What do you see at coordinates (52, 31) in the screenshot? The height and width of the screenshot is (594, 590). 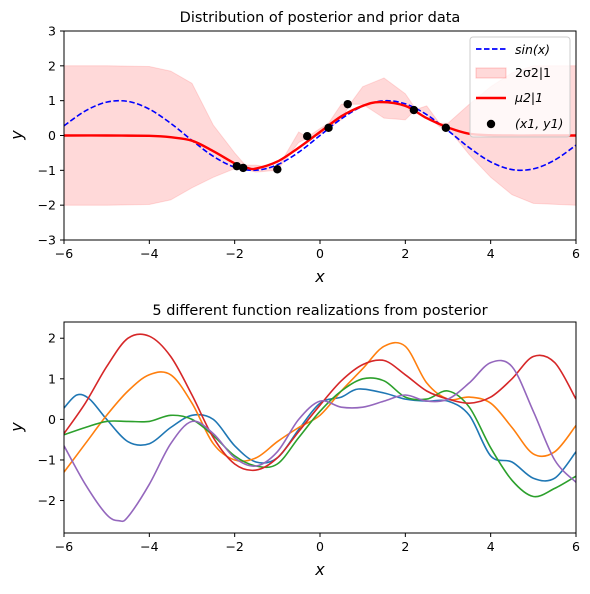 I see `y-tick-label: 3` at bounding box center [52, 31].